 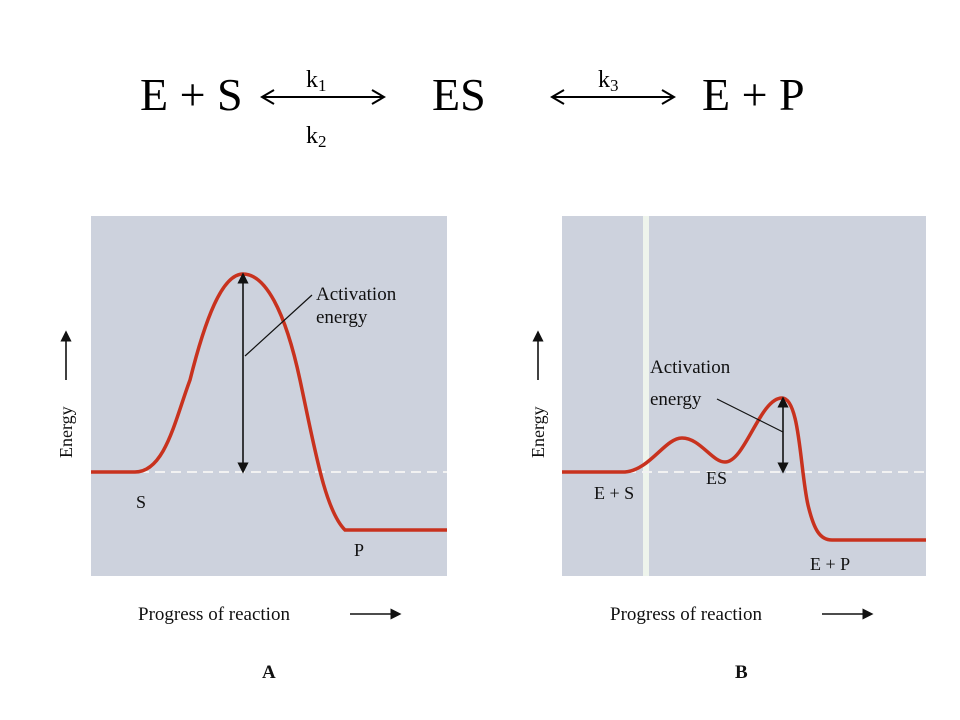 I want to click on k3-symbol: k, so click(x=604, y=80).